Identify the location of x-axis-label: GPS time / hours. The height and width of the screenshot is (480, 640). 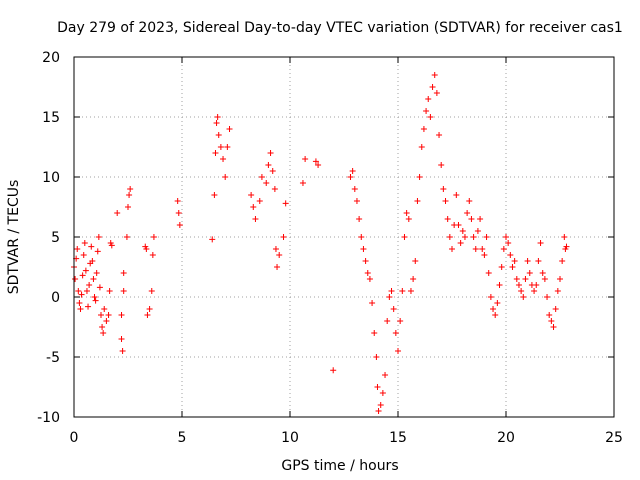
(339, 466).